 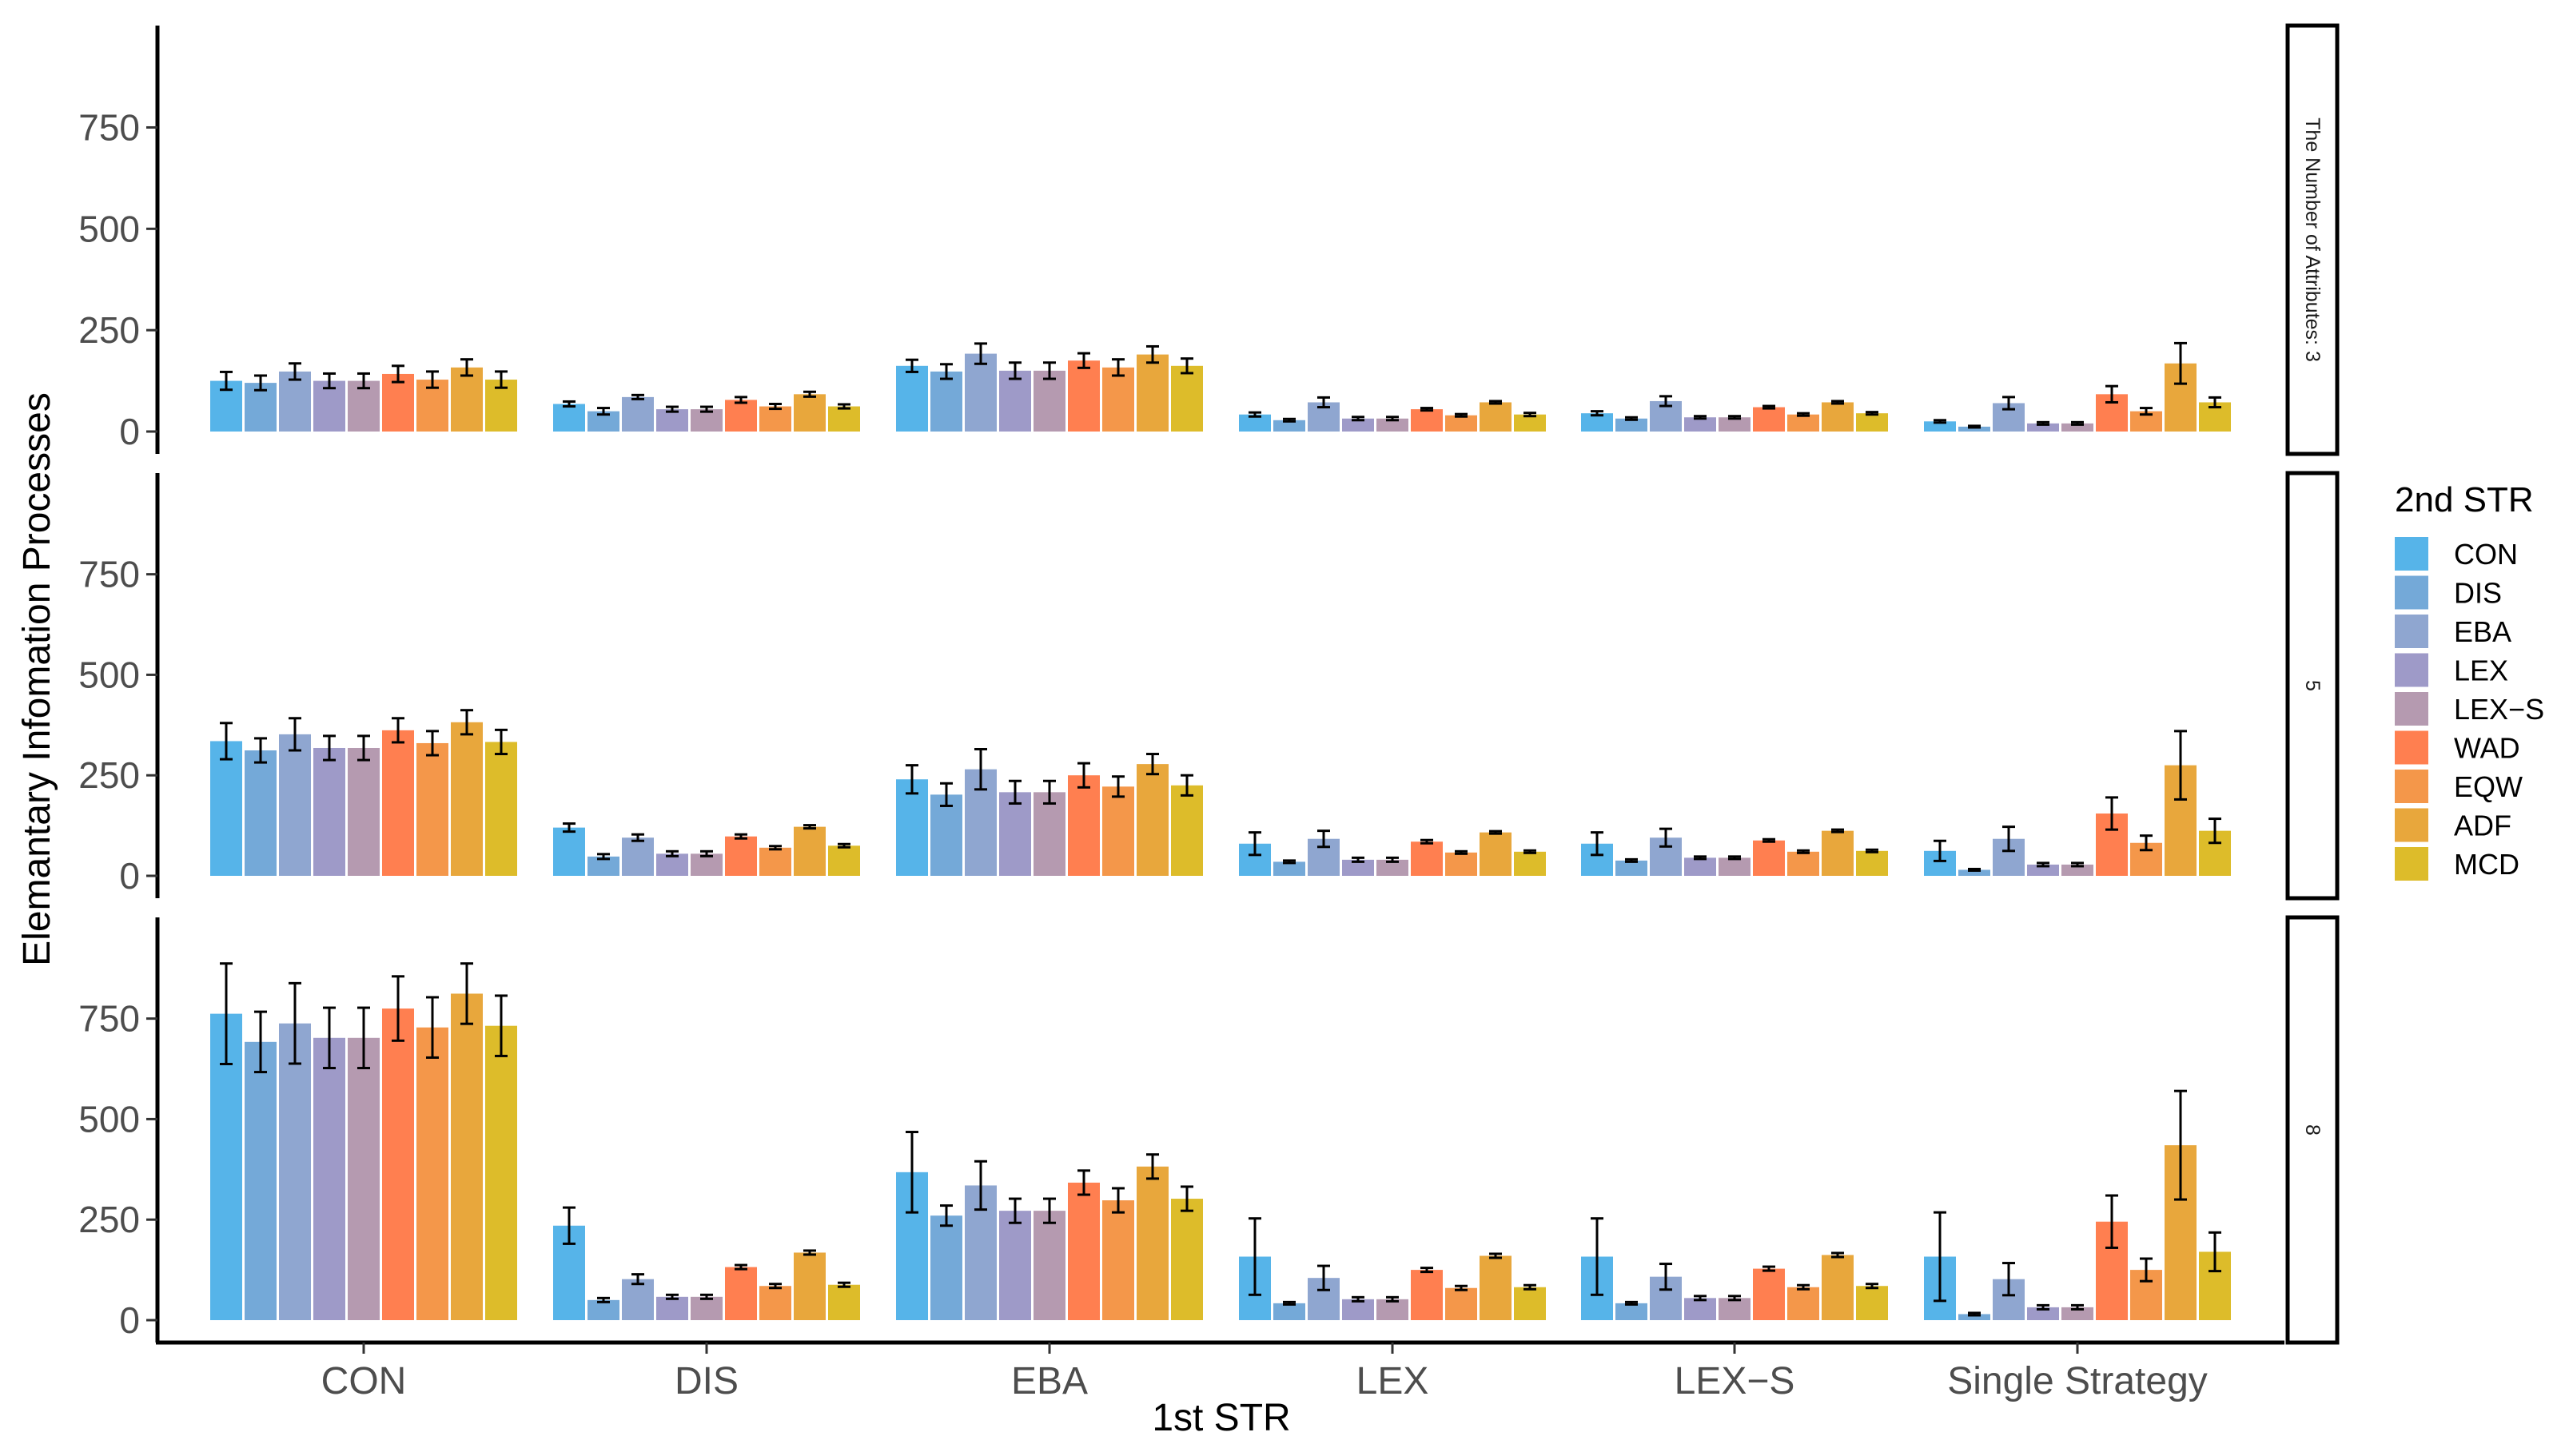 What do you see at coordinates (2469, 680) in the screenshot?
I see `legend: 2nd STR CON DIS EBA LEX LEX−S WAD EQW ADF MCD` at bounding box center [2469, 680].